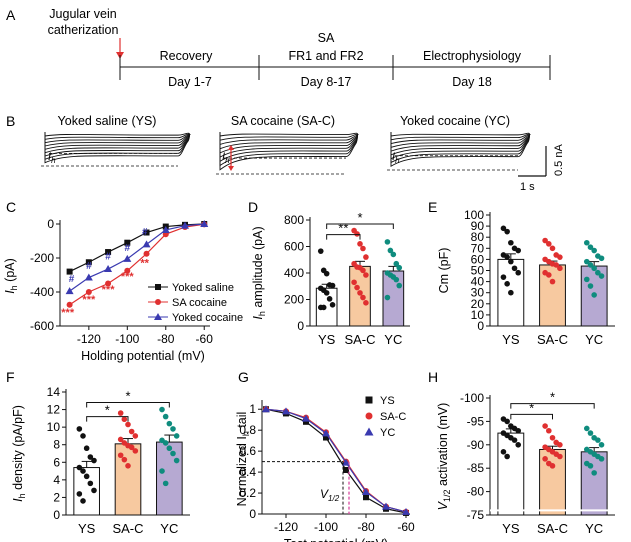 The image size is (631, 542). I want to click on y-tick-label: 40, so click(478, 282).